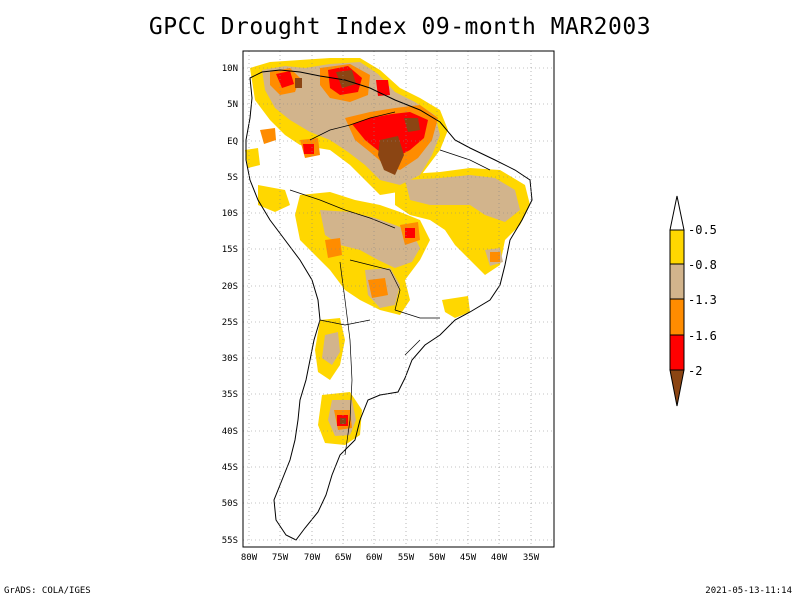  What do you see at coordinates (230, 323) in the screenshot?
I see `lat-tick-label: 25S` at bounding box center [230, 323].